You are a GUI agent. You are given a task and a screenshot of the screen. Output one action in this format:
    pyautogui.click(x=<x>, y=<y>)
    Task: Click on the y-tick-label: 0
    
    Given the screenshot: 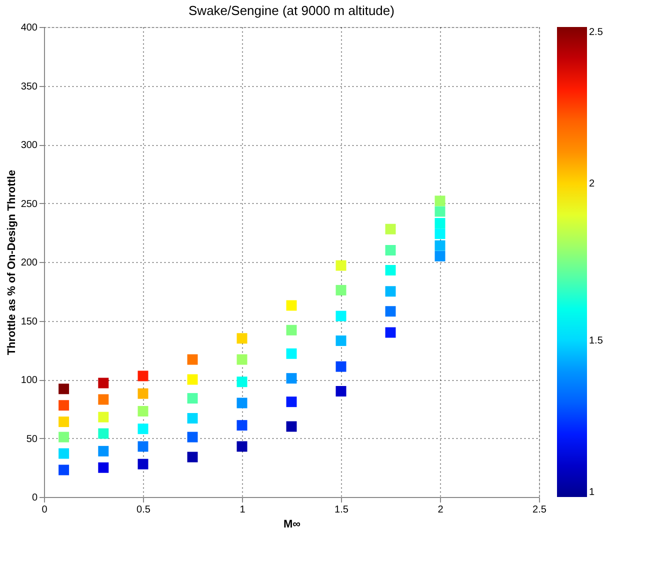 What is the action you would take?
    pyautogui.click(x=35, y=498)
    